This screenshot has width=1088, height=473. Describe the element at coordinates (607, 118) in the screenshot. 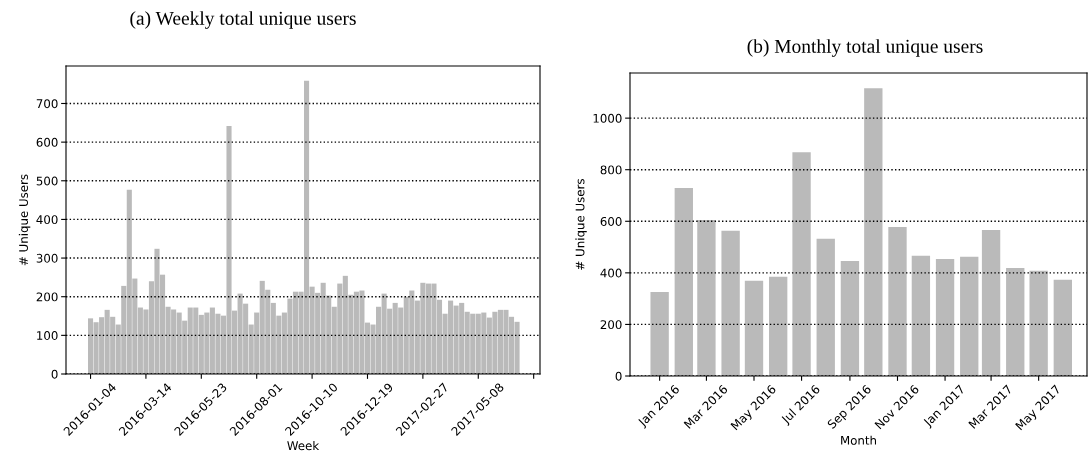

I see `y-tick-label: 1000` at that location.